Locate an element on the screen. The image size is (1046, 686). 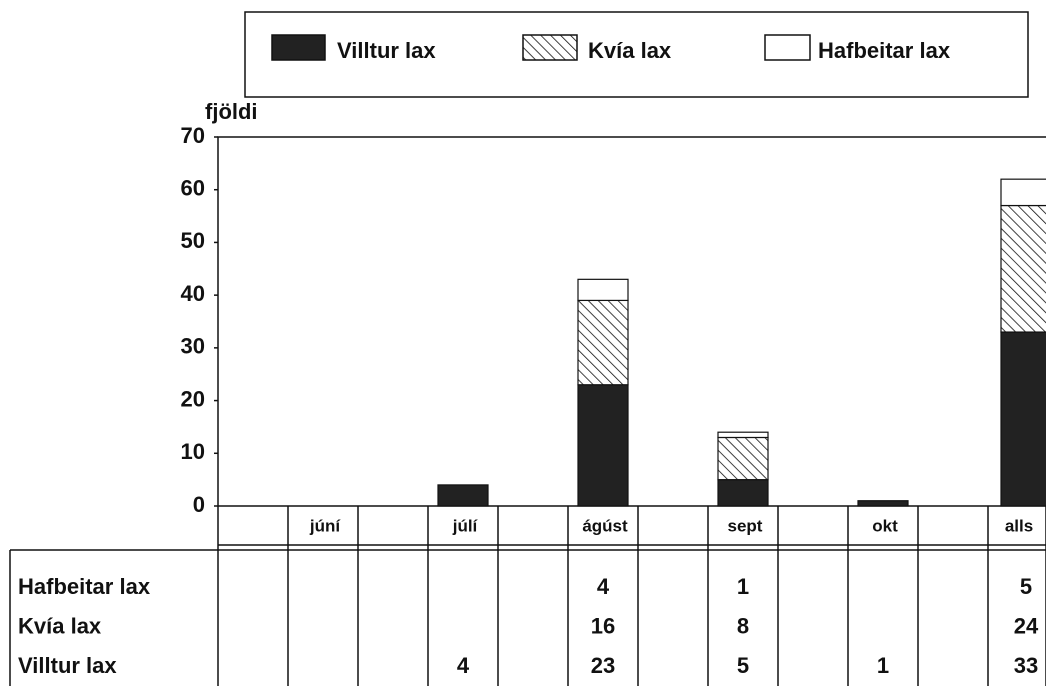
table-value: 8 is located at coordinates (743, 625).